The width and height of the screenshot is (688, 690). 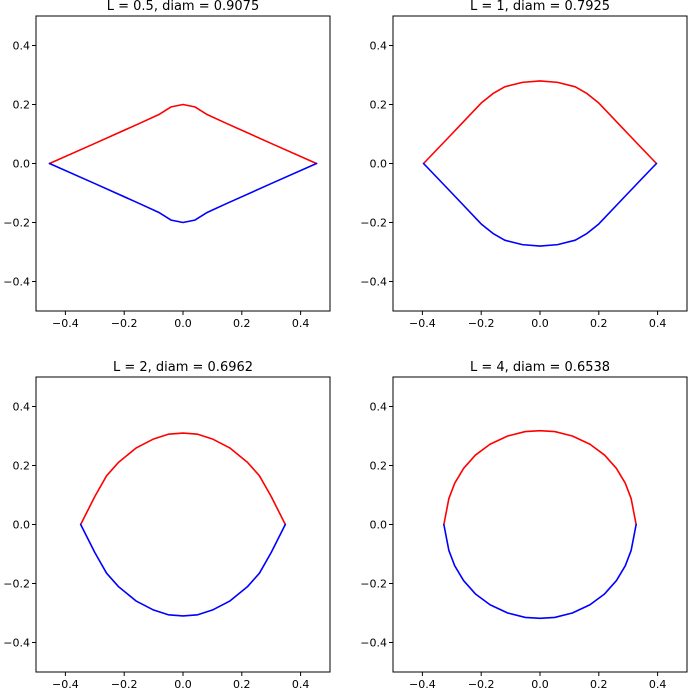 I want to click on subplot-title: L = 1, diam = 0.7925, so click(x=540, y=7).